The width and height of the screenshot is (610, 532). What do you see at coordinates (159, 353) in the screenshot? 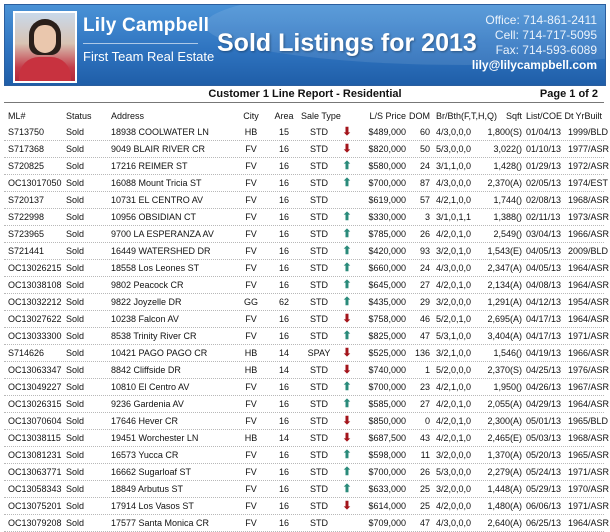
I see `cell-address: 10421 PAGO PAGO CR` at bounding box center [159, 353].